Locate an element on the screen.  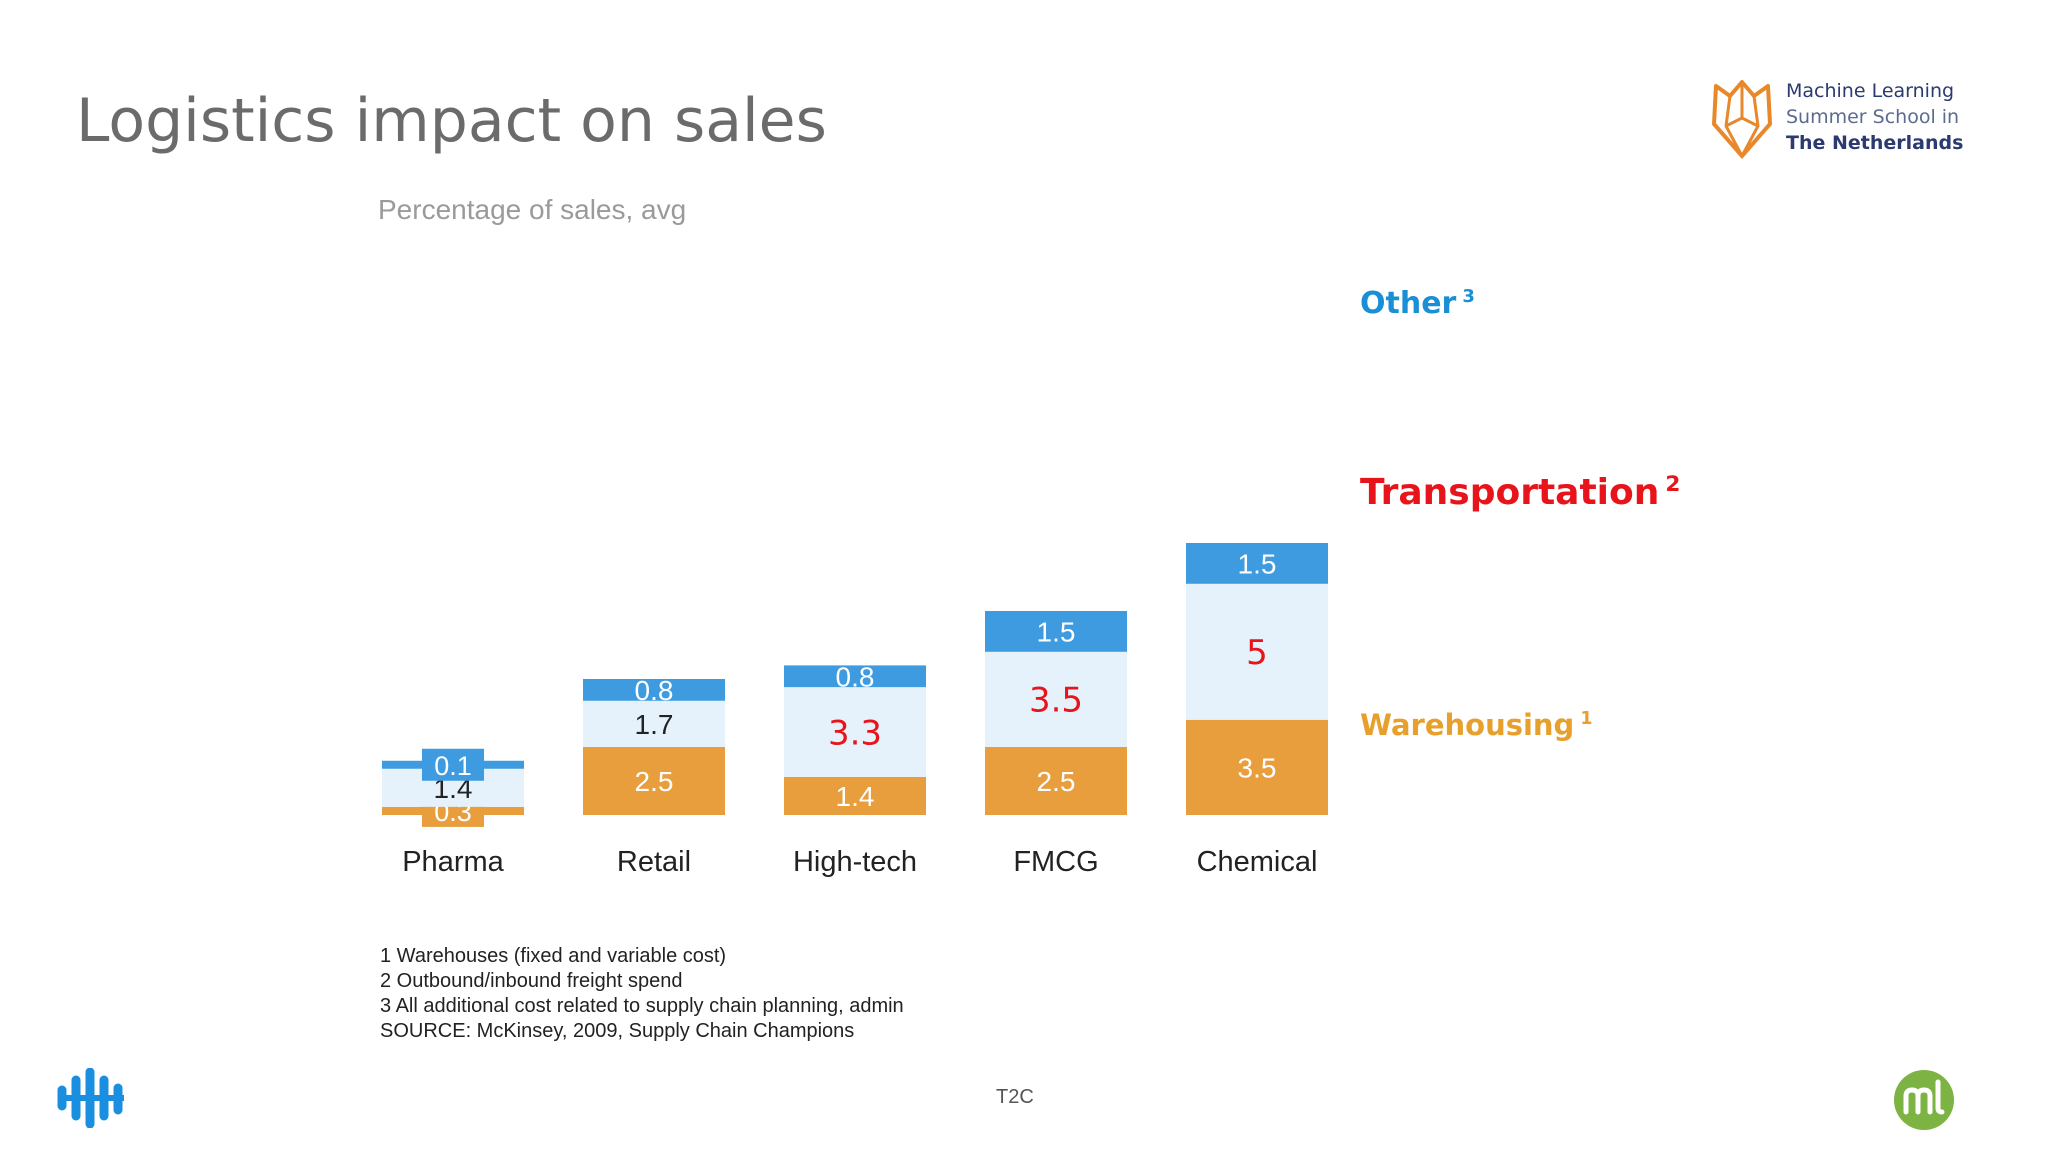
value-label-high-tech-other: 0.8 is located at coordinates (855, 676).